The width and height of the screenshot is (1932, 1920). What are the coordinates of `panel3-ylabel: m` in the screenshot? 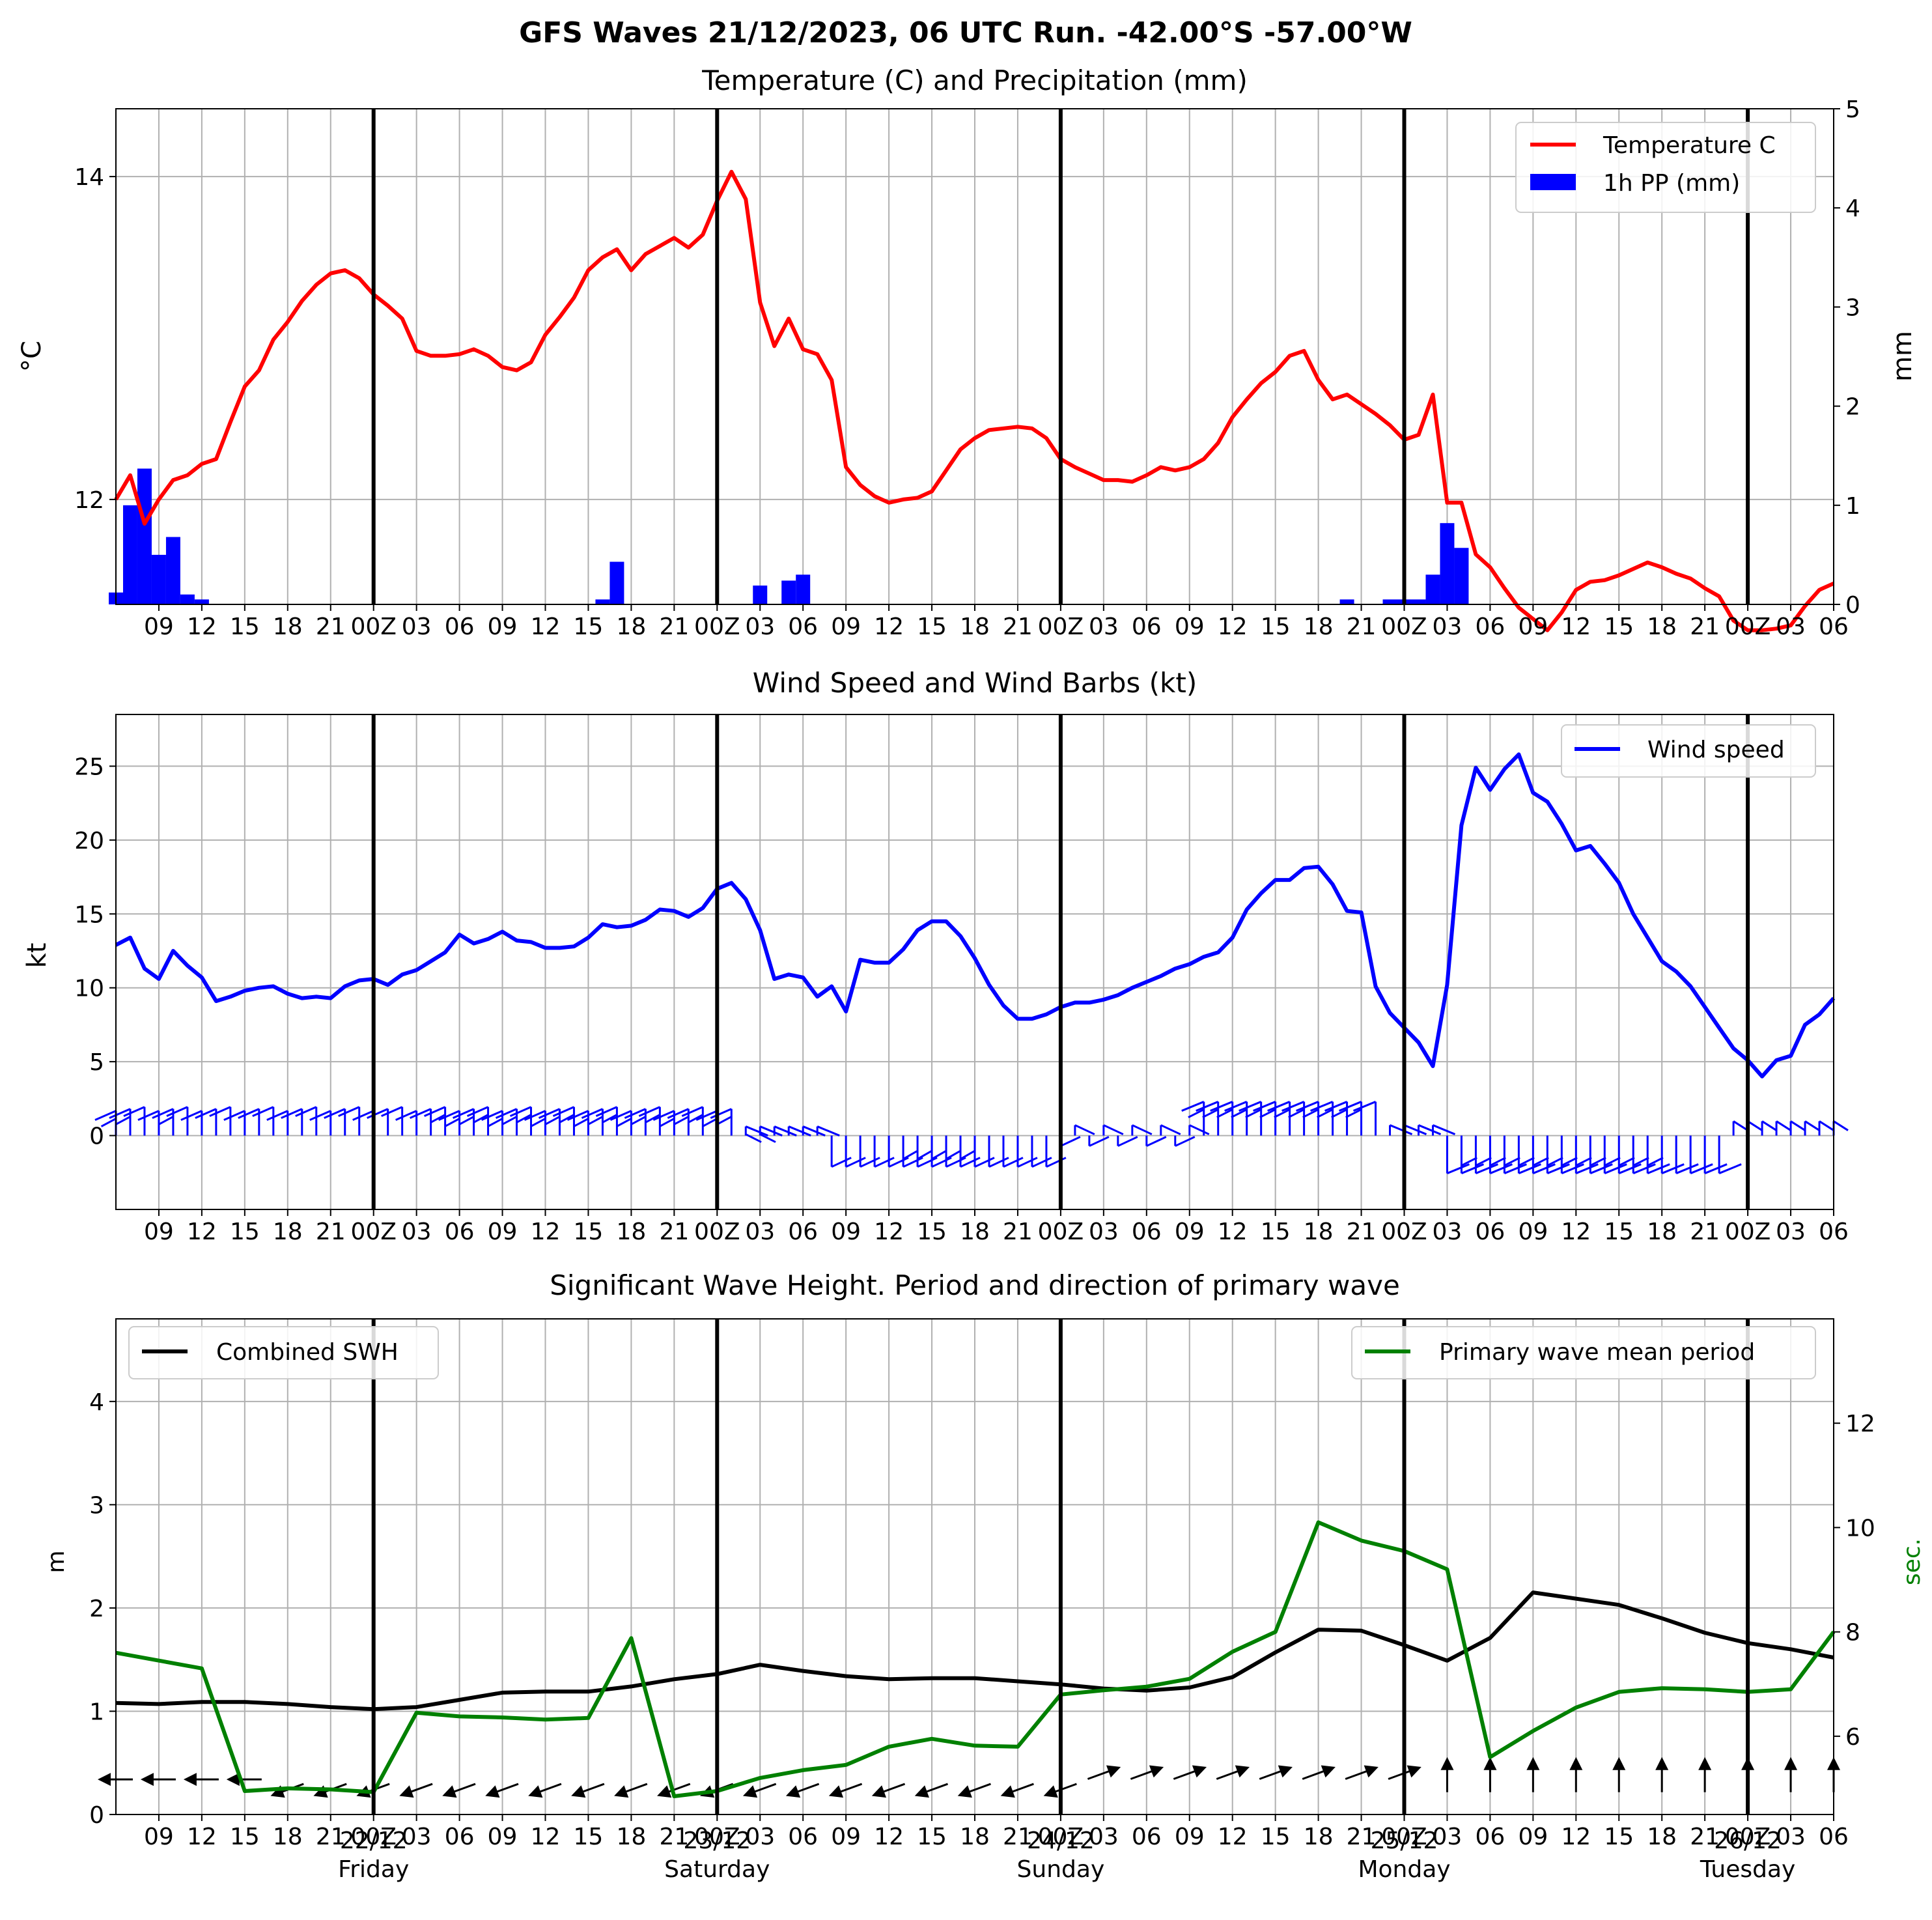 It's located at (57, 1561).